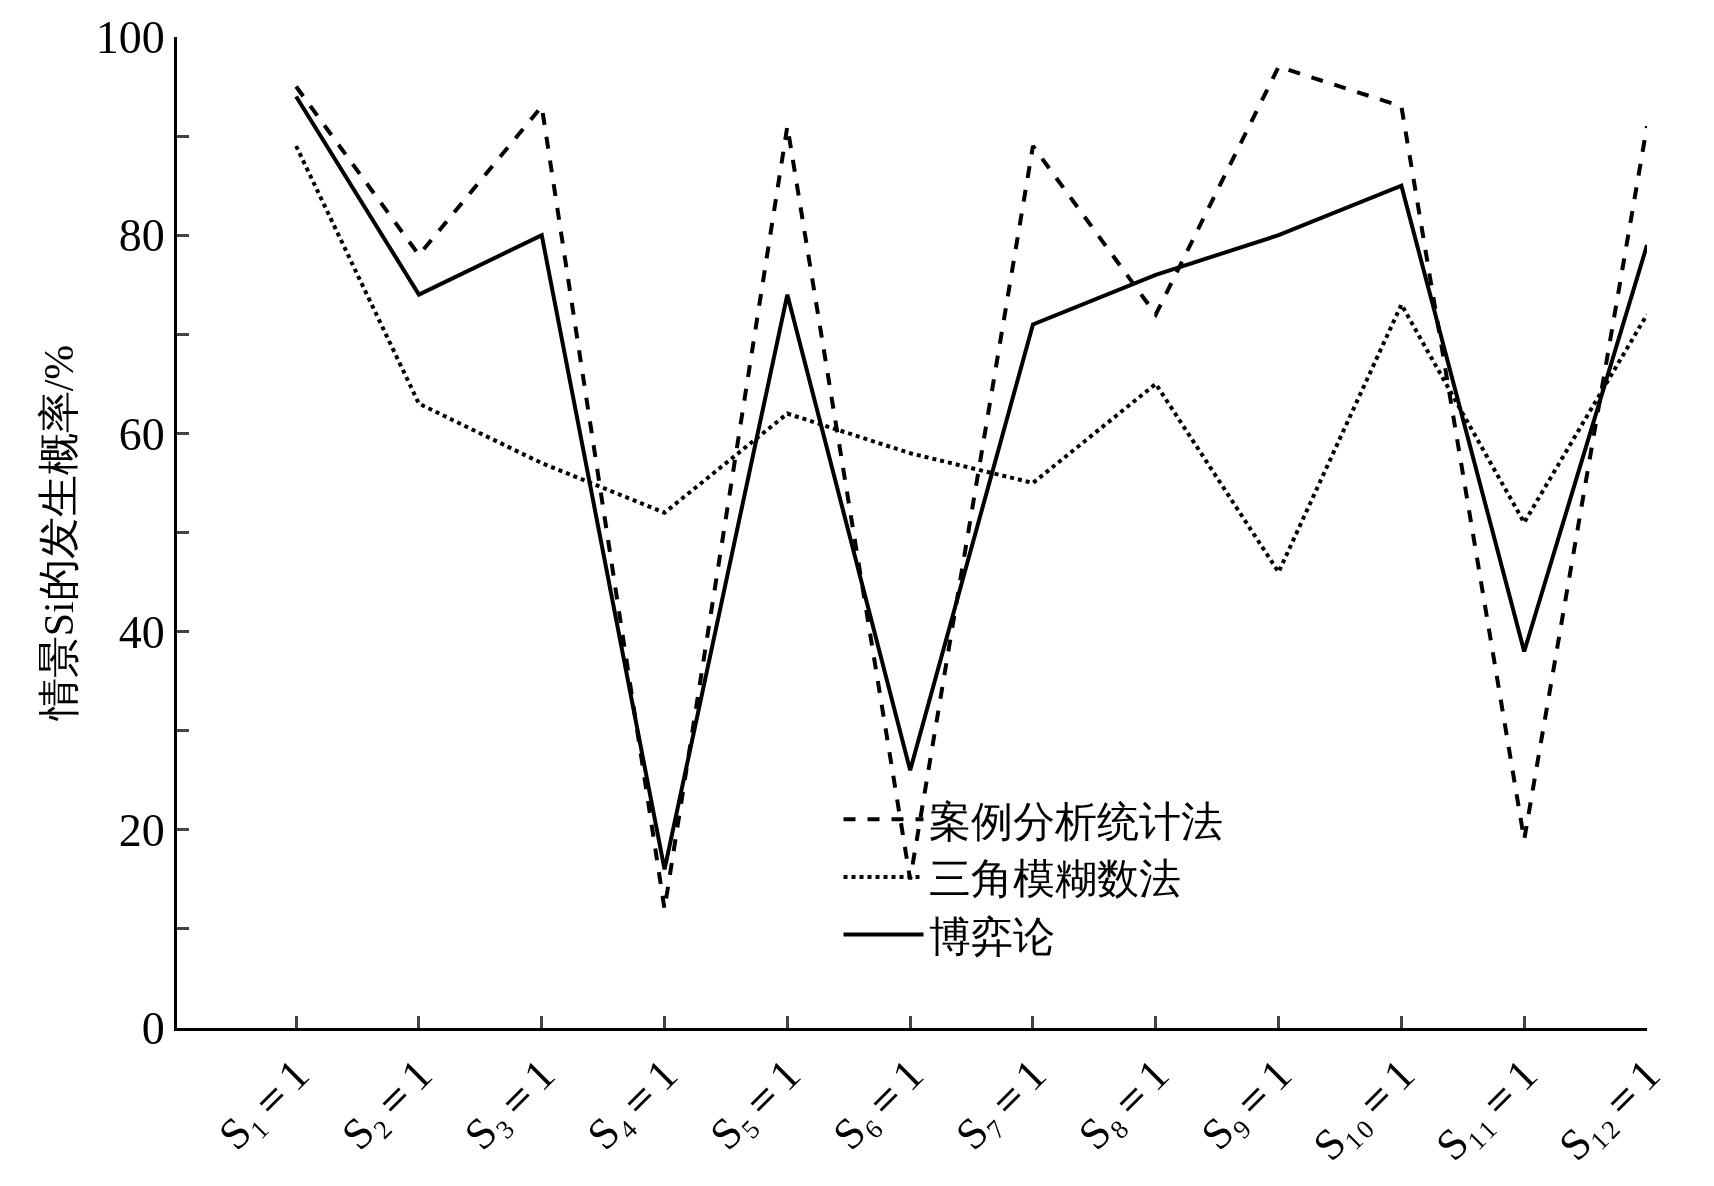  Describe the element at coordinates (1001, 1104) in the screenshot. I see `x-tick-label: S₇＝1` at that location.